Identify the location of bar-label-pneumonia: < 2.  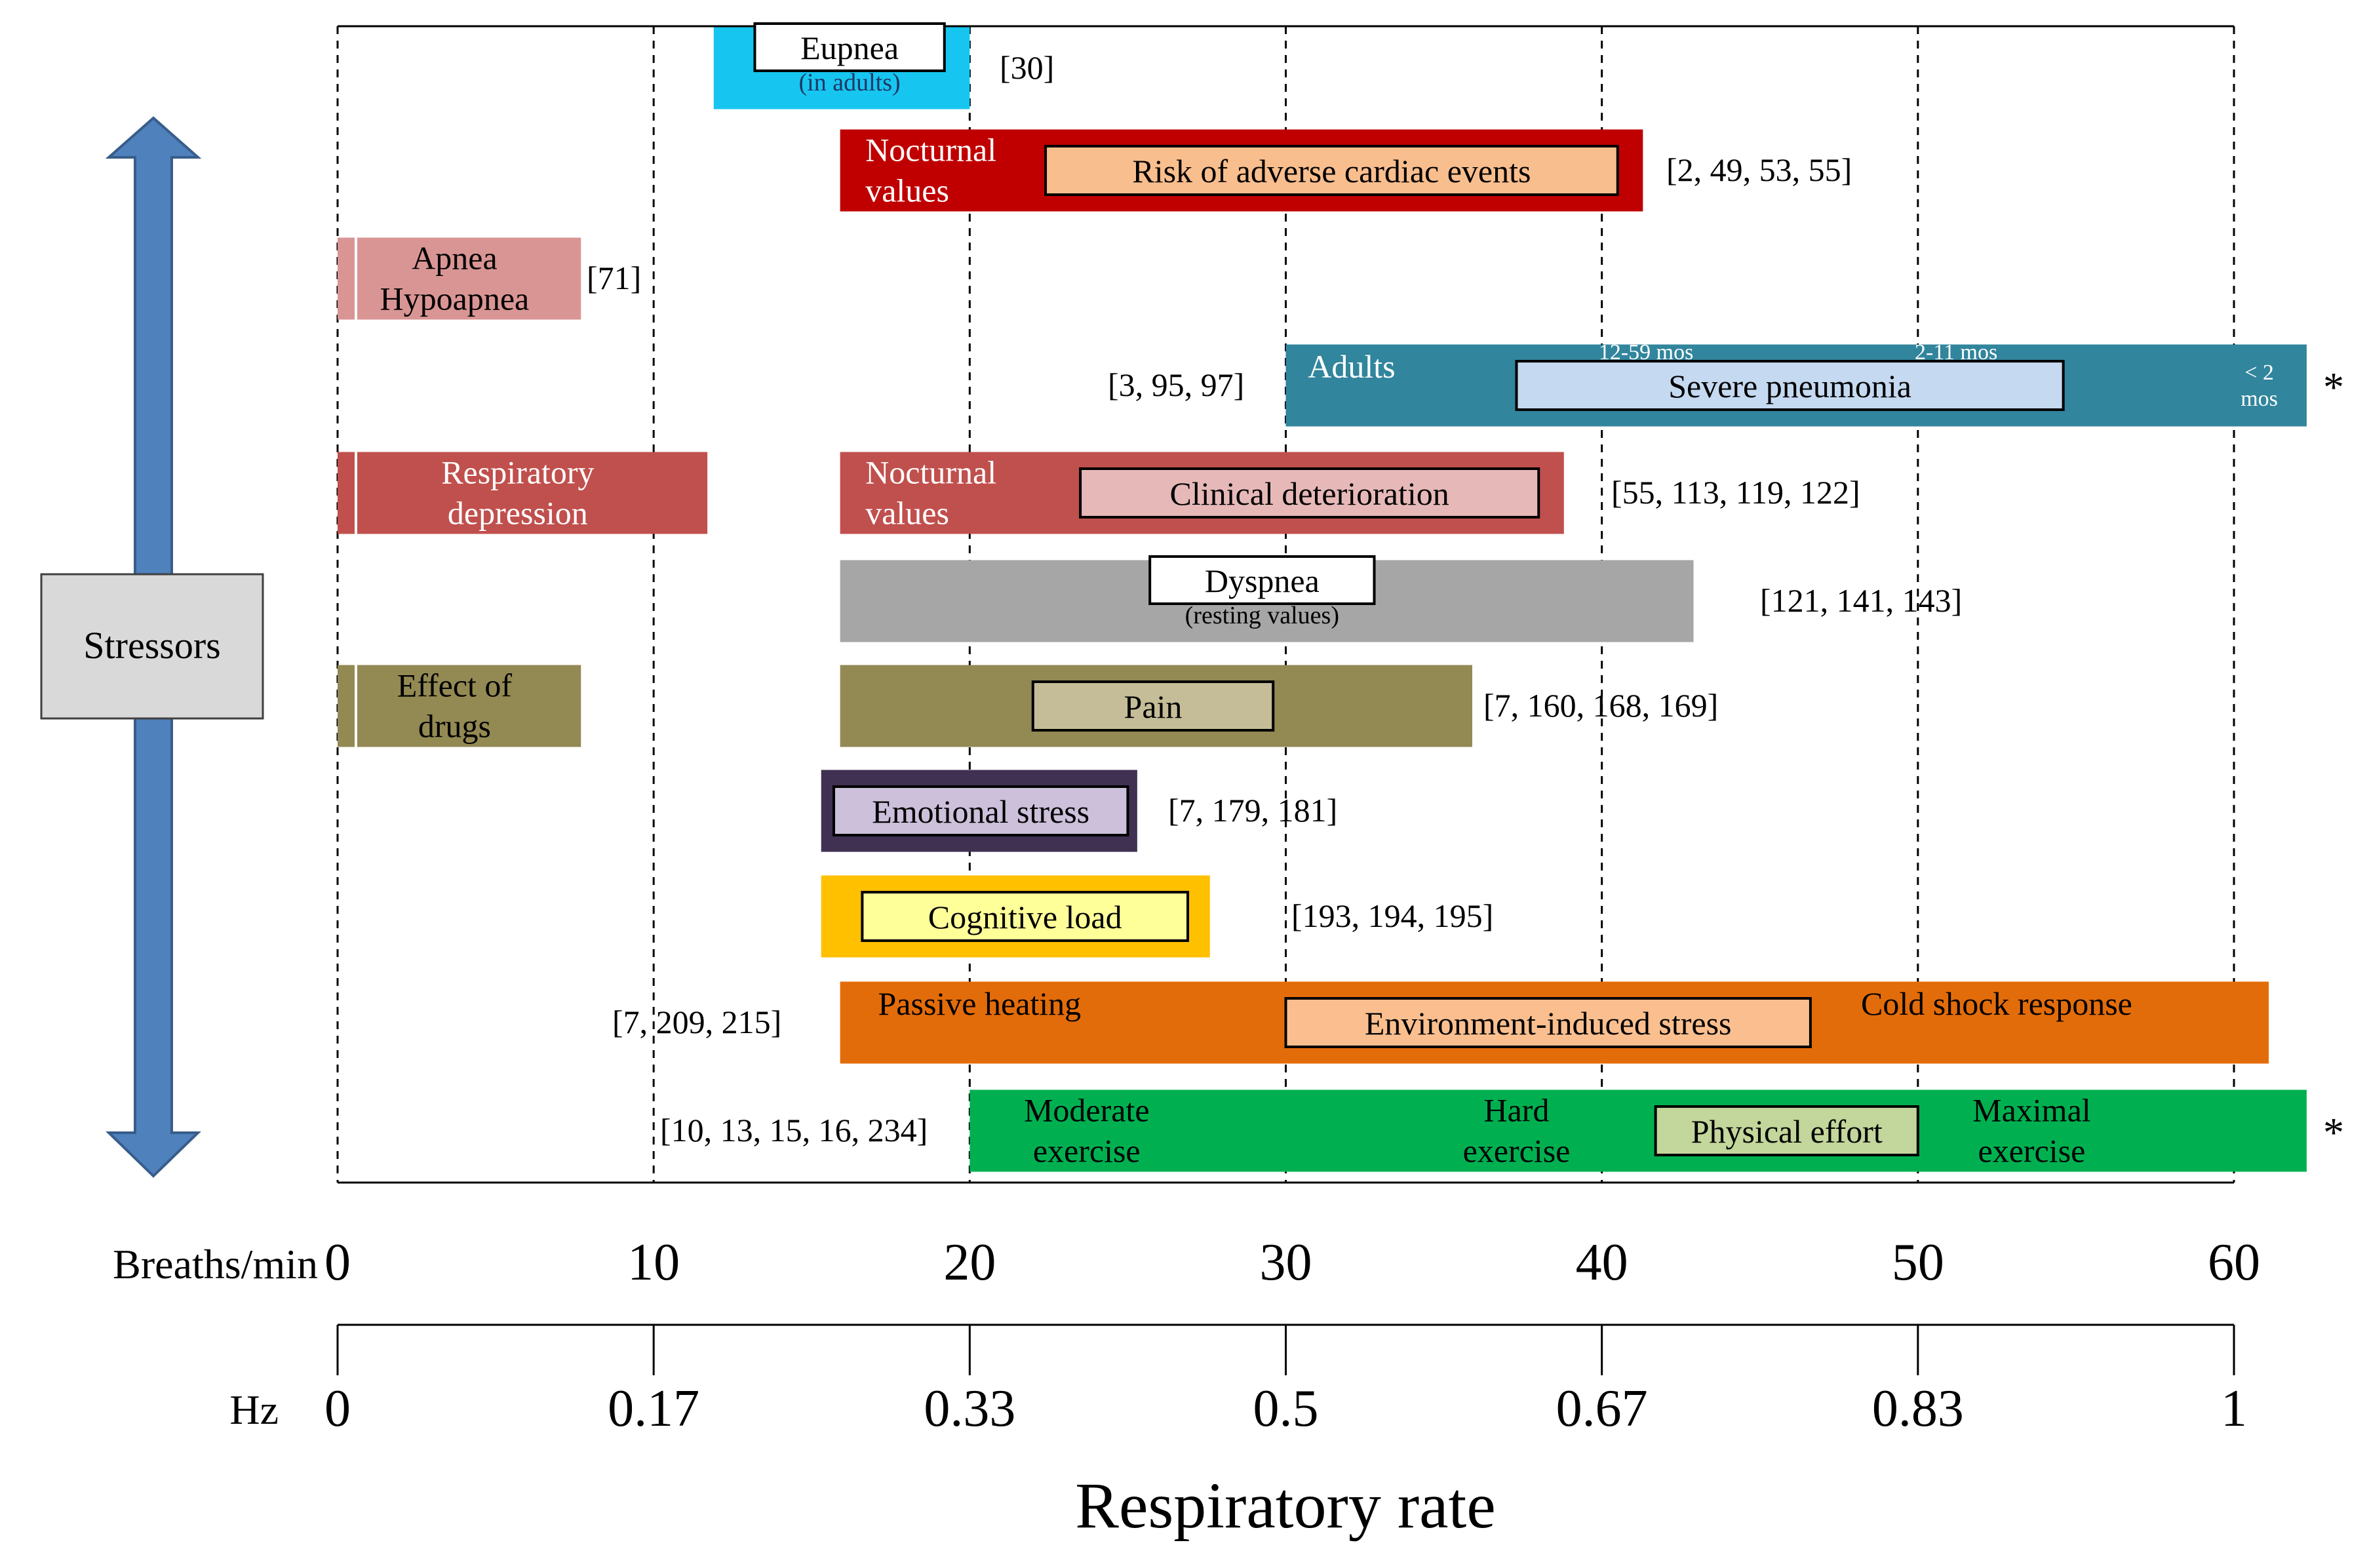
(2259, 373).